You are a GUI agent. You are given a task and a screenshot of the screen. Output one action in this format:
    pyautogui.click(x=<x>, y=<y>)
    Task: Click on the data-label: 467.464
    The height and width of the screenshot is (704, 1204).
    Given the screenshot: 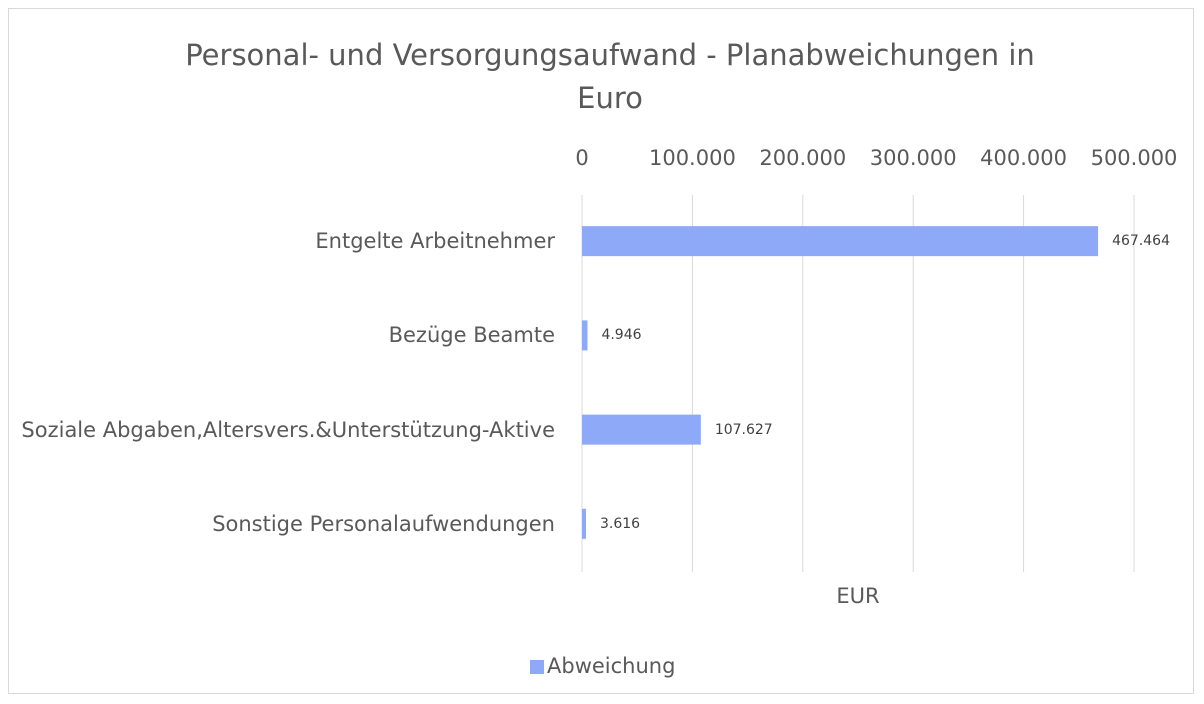 What is the action you would take?
    pyautogui.click(x=1141, y=241)
    